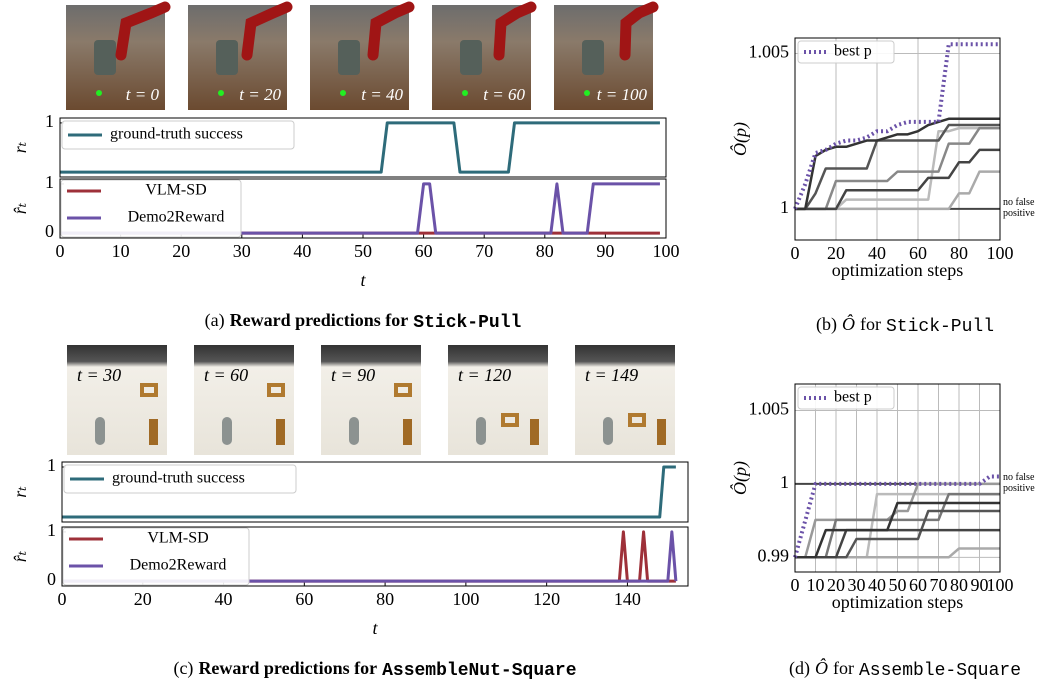  I want to click on caption-part: (b), so click(826, 324).